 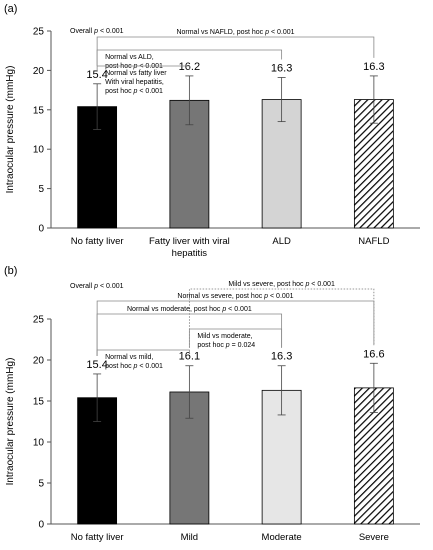 I want to click on annotation-text: Mild vs moderate,, so click(x=224, y=336).